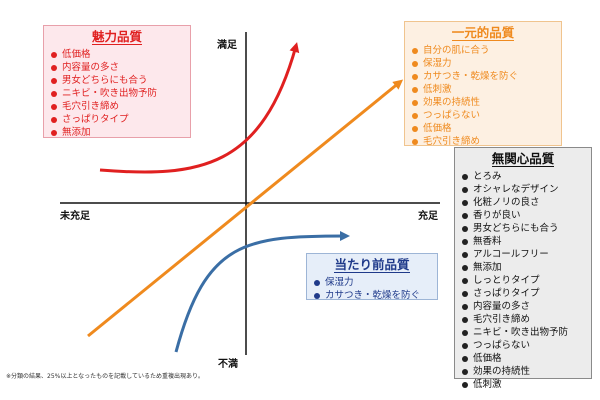 The width and height of the screenshot is (600, 400). Describe the element at coordinates (75, 216) in the screenshot. I see `axis-label-unfulfilled: 未充足` at that location.